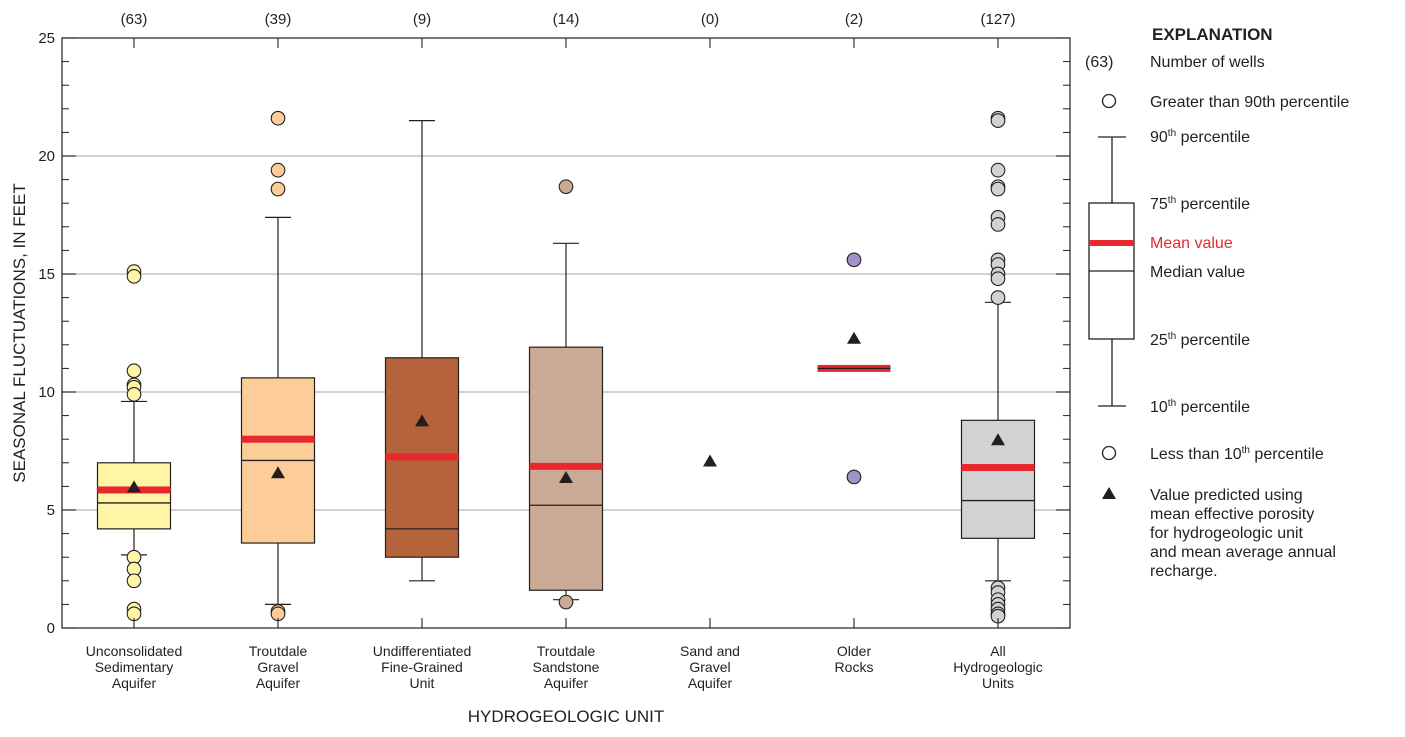 Image resolution: width=1405 pixels, height=737 pixels. I want to click on legend-predicted-line: for hydrogeologic unit, so click(1227, 533).